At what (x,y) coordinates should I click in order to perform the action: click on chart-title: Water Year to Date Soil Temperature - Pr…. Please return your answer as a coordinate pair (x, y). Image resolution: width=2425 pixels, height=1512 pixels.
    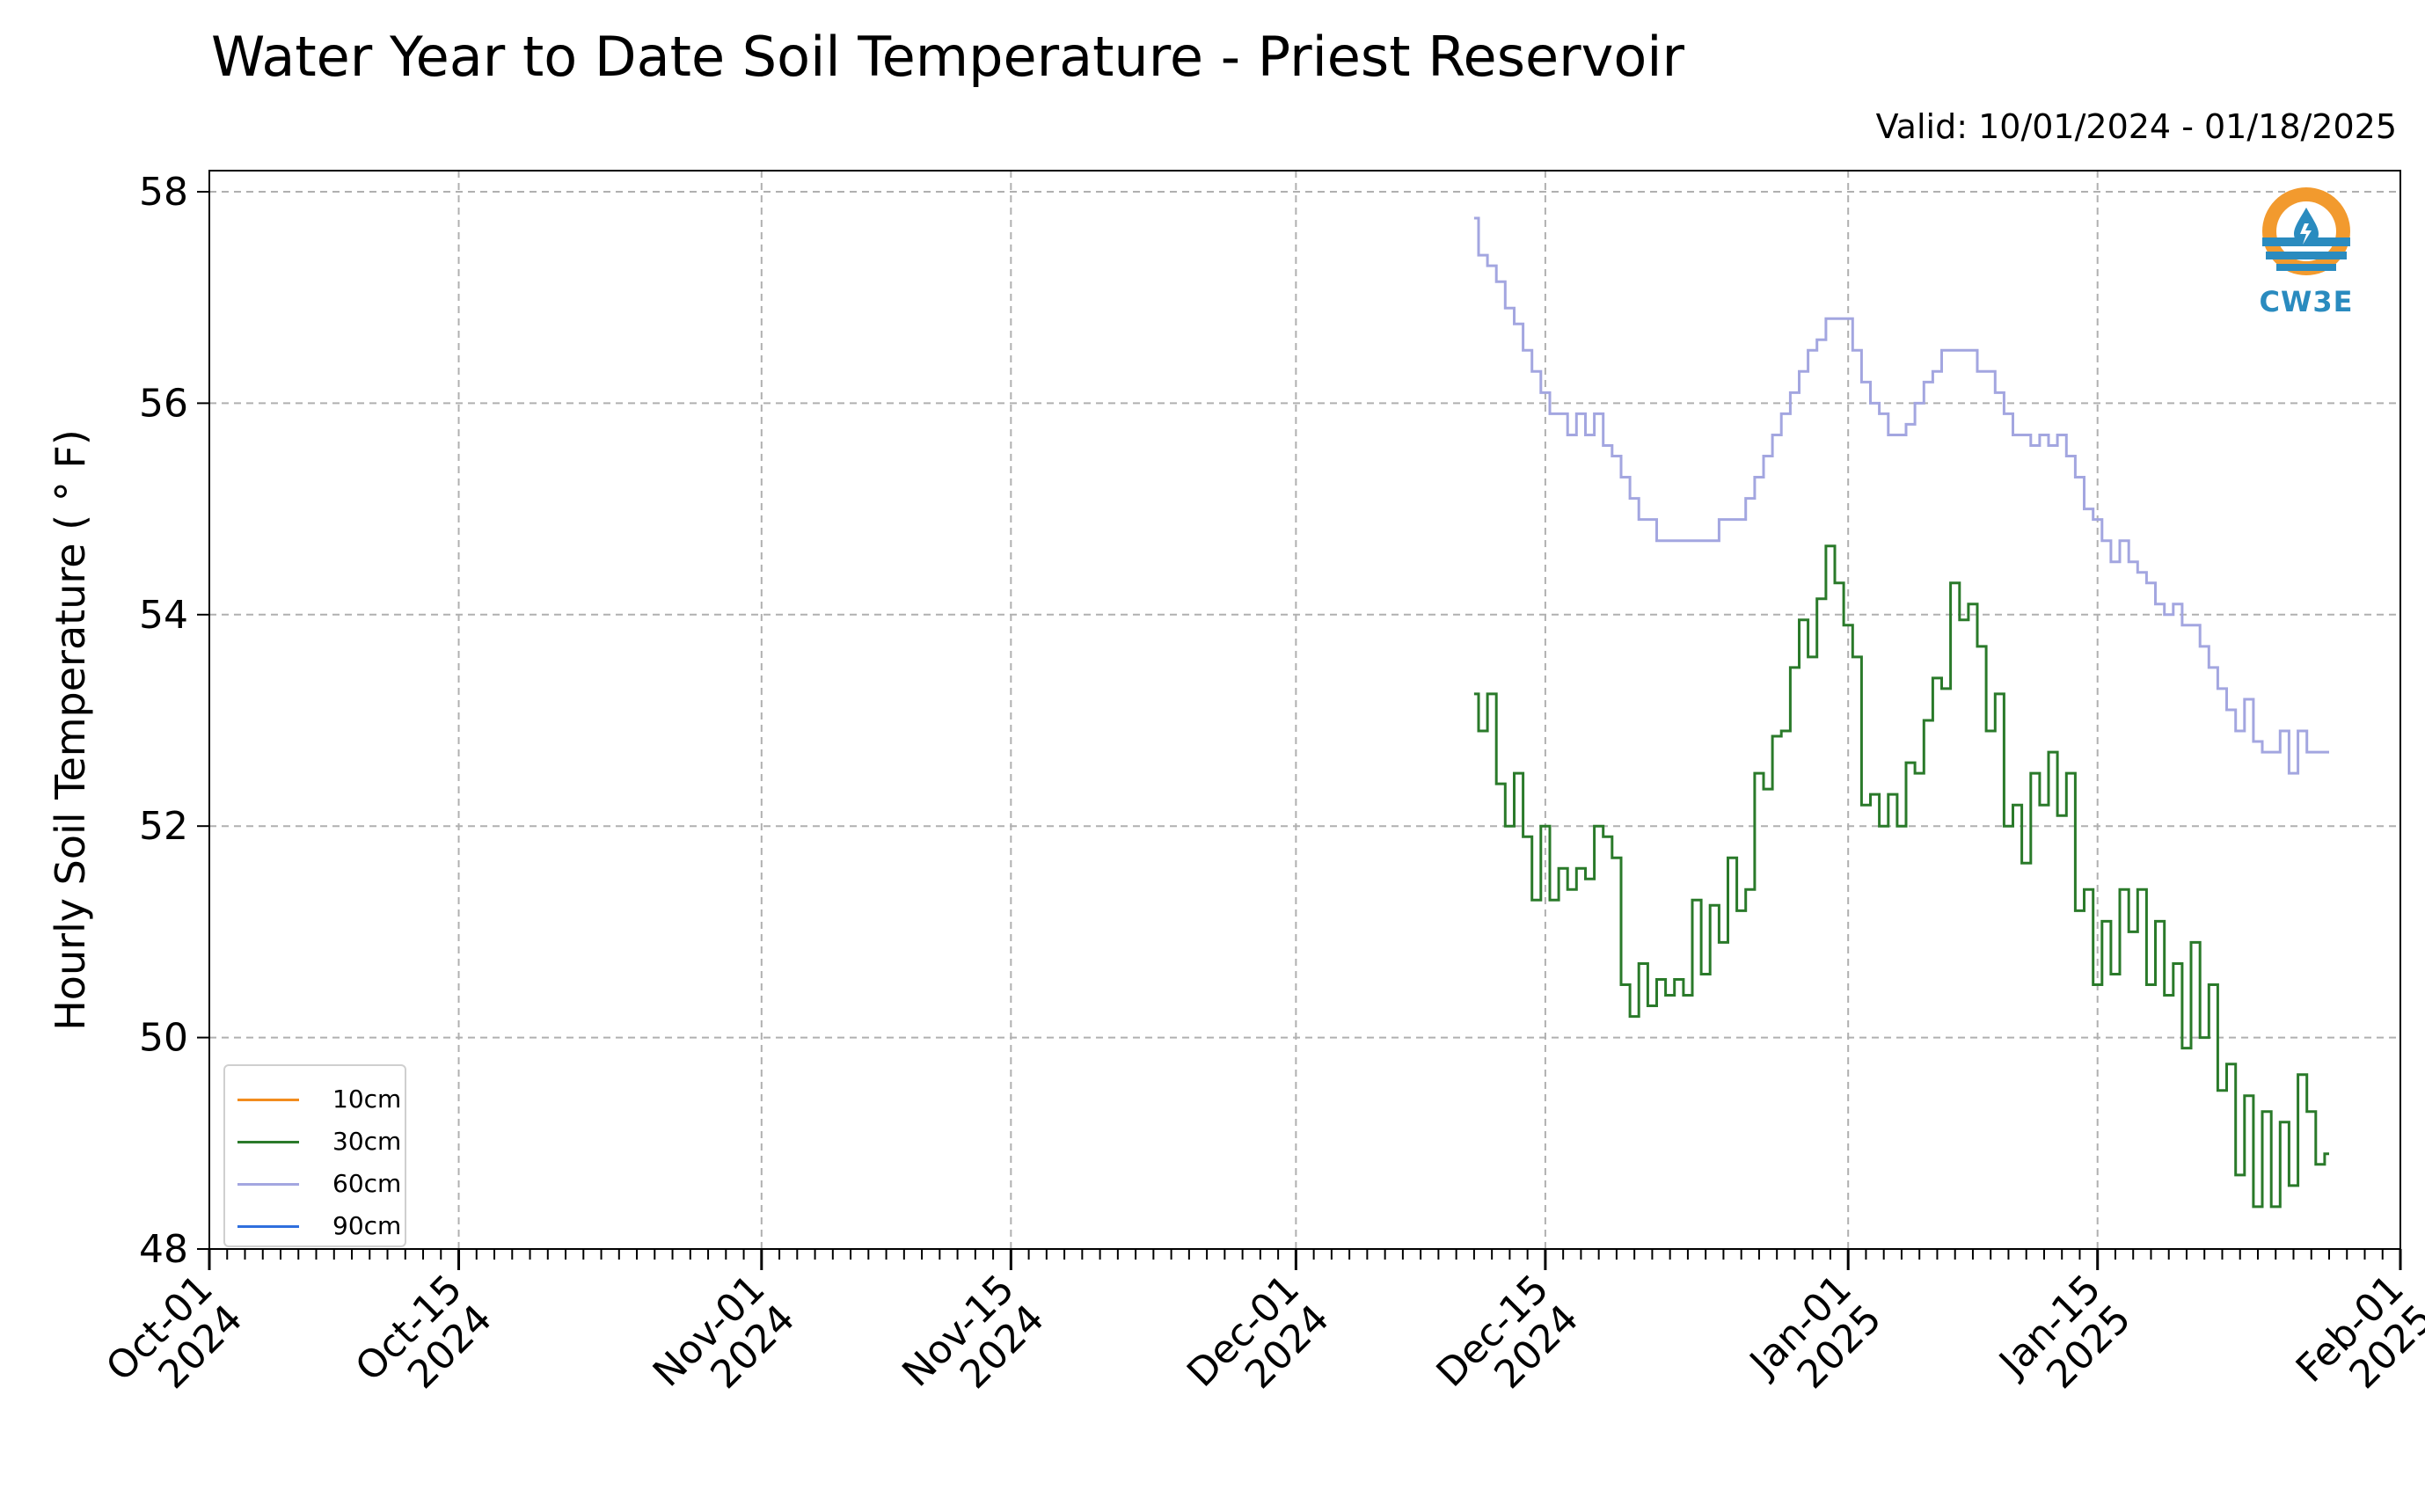
    Looking at the image, I should click on (947, 57).